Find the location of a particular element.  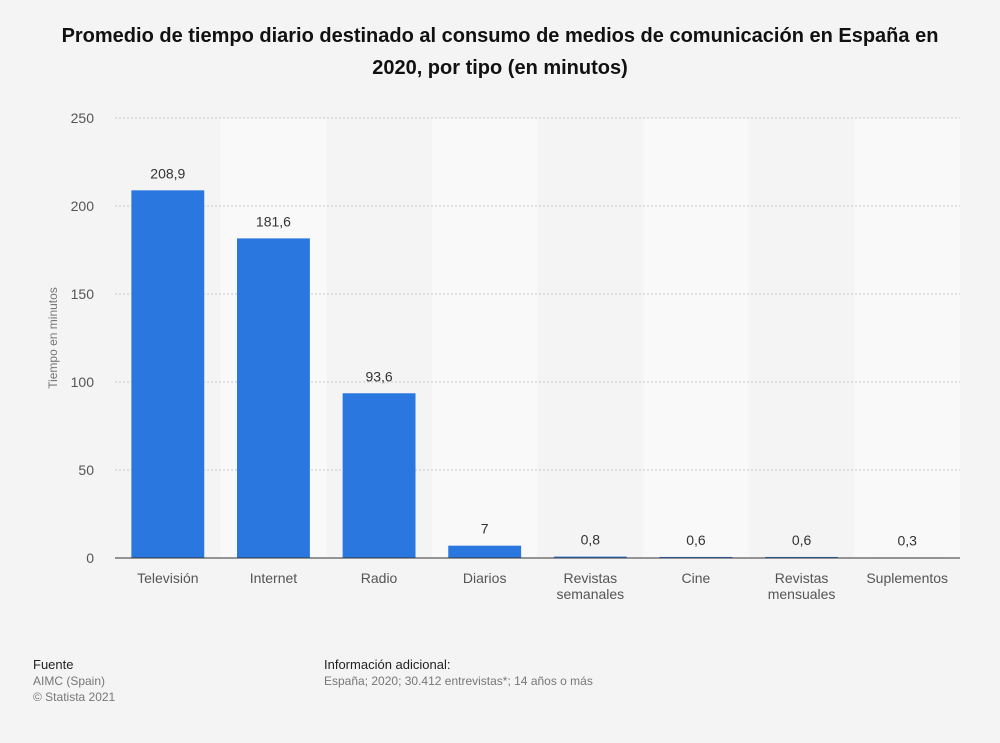

value-label: 208,9 is located at coordinates (167, 173).